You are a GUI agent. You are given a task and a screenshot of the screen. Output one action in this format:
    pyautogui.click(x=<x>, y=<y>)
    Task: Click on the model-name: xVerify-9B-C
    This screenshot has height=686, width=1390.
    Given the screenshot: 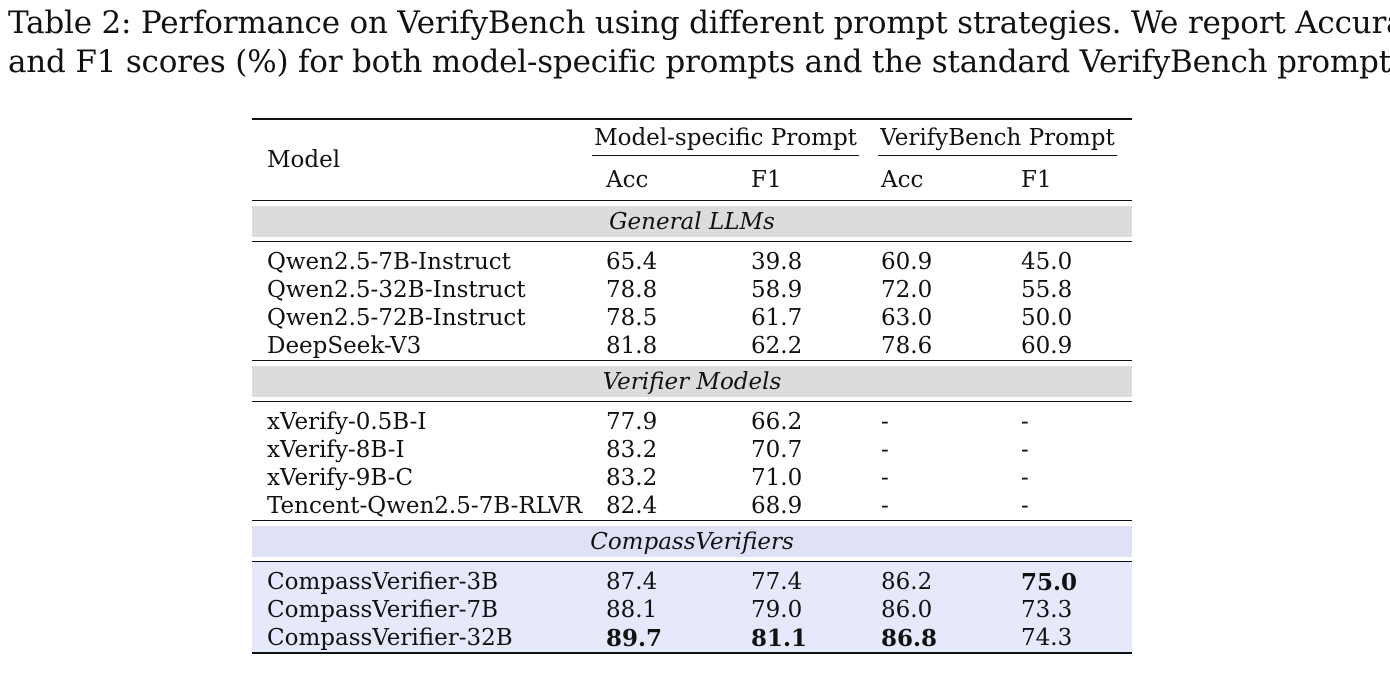 What is the action you would take?
    pyautogui.click(x=340, y=478)
    